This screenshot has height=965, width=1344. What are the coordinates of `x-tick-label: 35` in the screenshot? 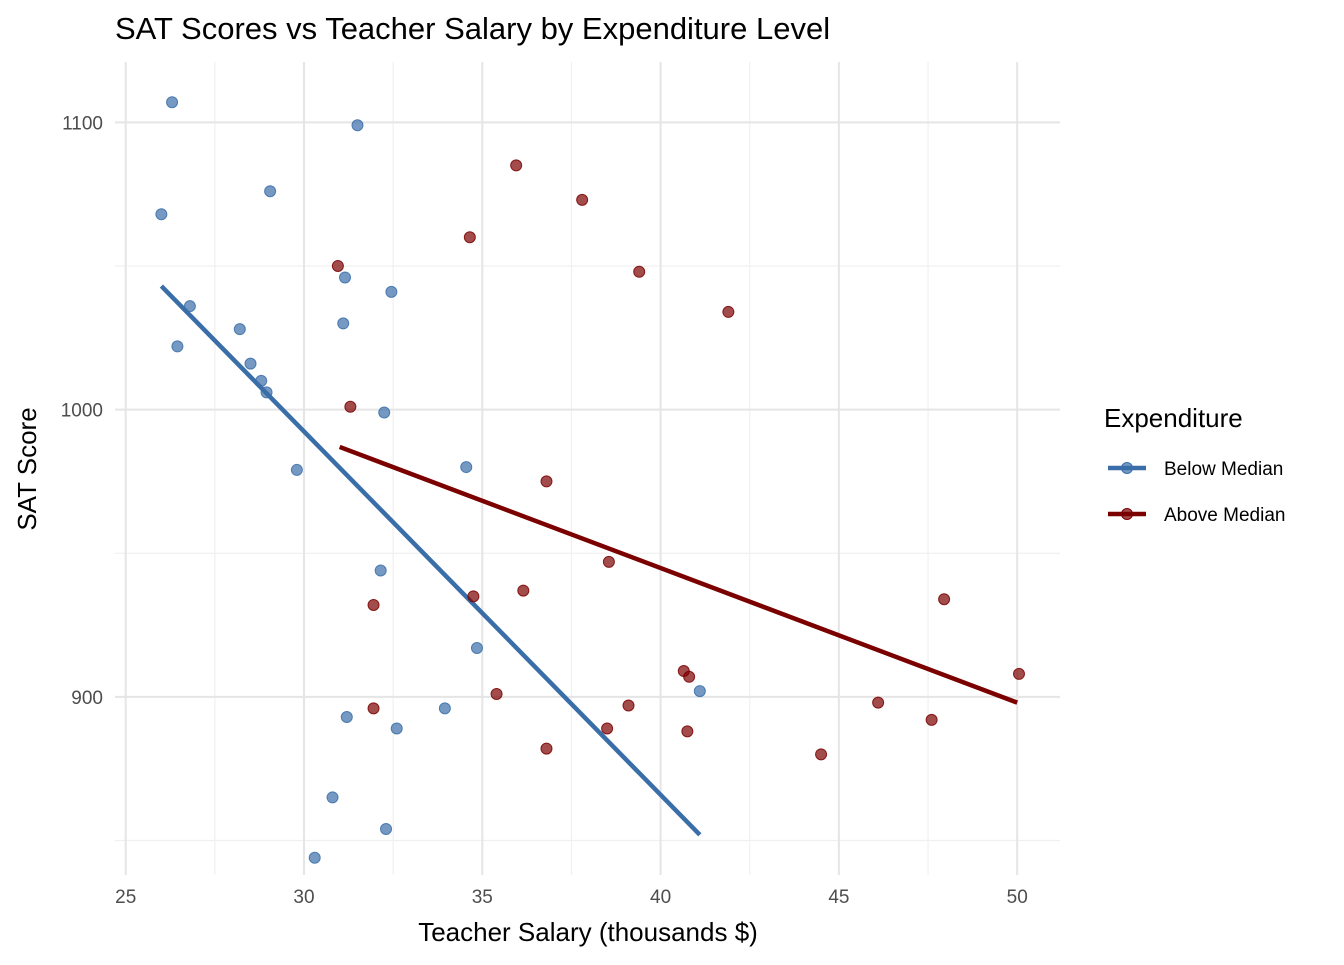 It's located at (482, 897).